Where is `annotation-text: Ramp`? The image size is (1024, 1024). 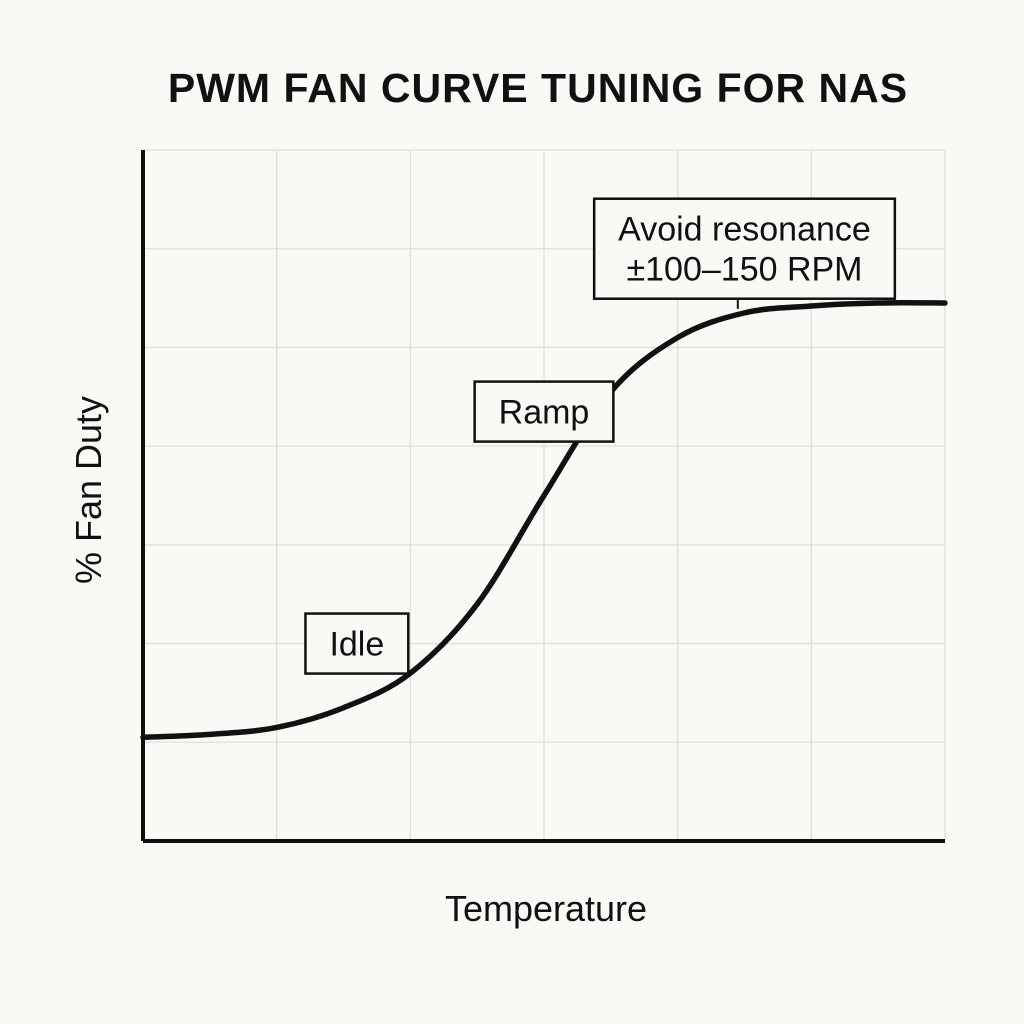 annotation-text: Ramp is located at coordinates (544, 413).